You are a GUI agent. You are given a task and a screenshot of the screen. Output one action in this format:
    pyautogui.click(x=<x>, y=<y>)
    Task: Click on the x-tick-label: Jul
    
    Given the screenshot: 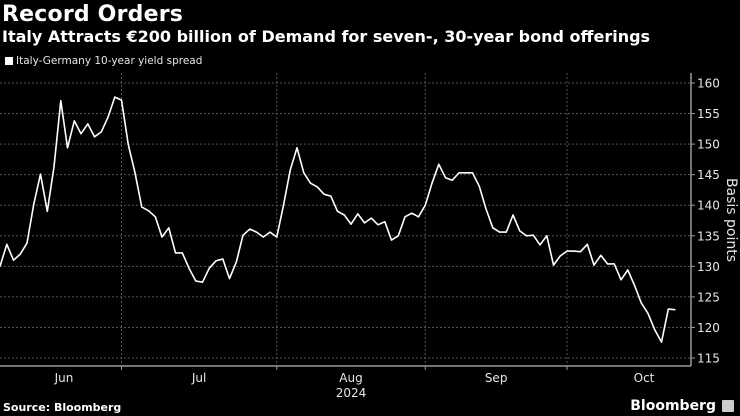 What is the action you would take?
    pyautogui.click(x=198, y=378)
    